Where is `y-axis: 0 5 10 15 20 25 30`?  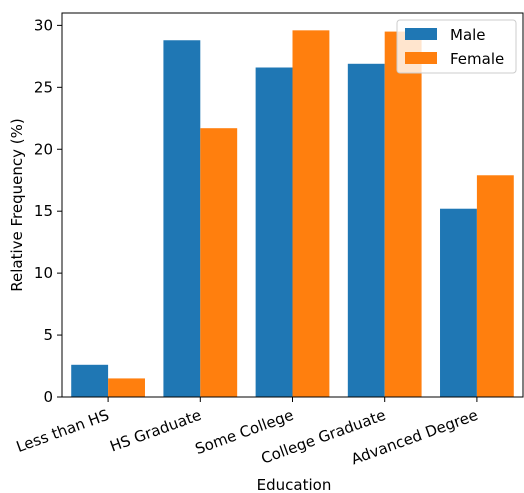
y-axis: 0 5 10 15 20 25 30 is located at coordinates (48, 211).